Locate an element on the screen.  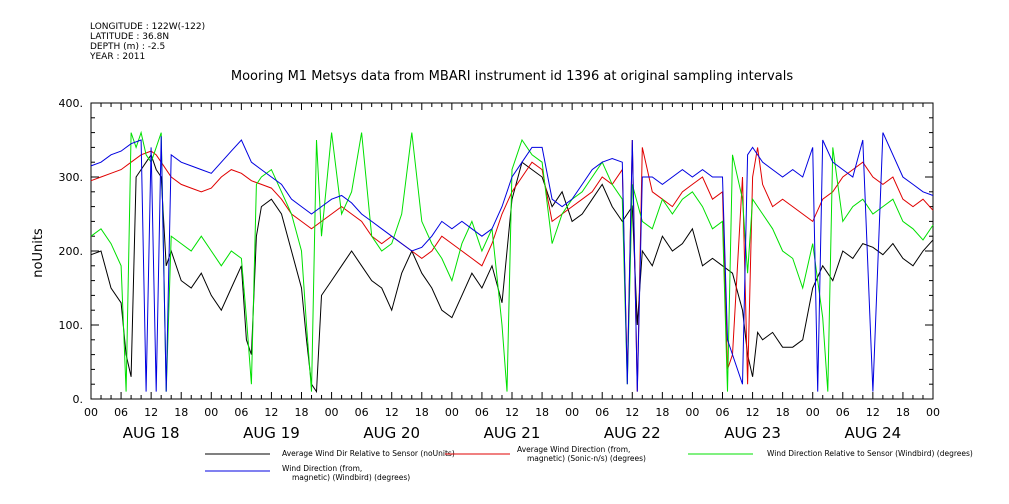
longitude-label: LONGITUDE : 122W(-122) is located at coordinates (148, 27).